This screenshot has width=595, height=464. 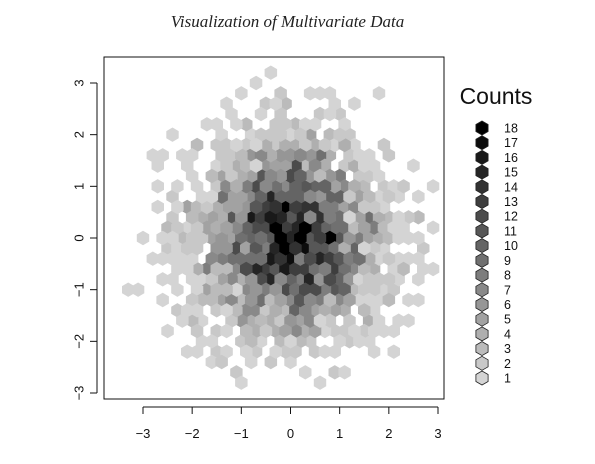 What do you see at coordinates (78, 82) in the screenshot?
I see `y-tick-label: 3` at bounding box center [78, 82].